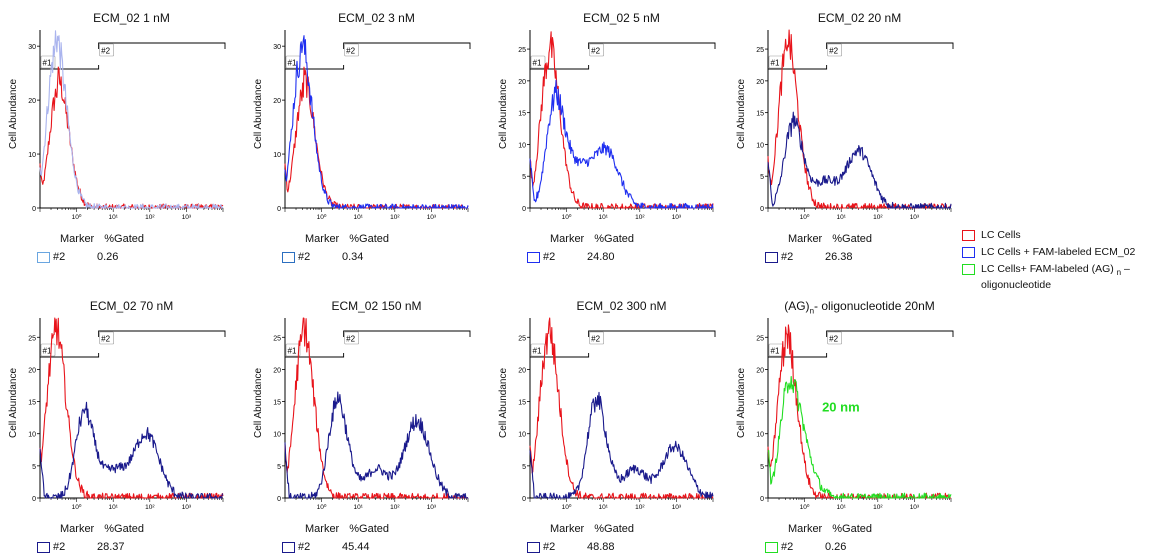 The image size is (1166, 558). What do you see at coordinates (111, 547) in the screenshot?
I see `marker-gated-value: 28.37` at bounding box center [111, 547].